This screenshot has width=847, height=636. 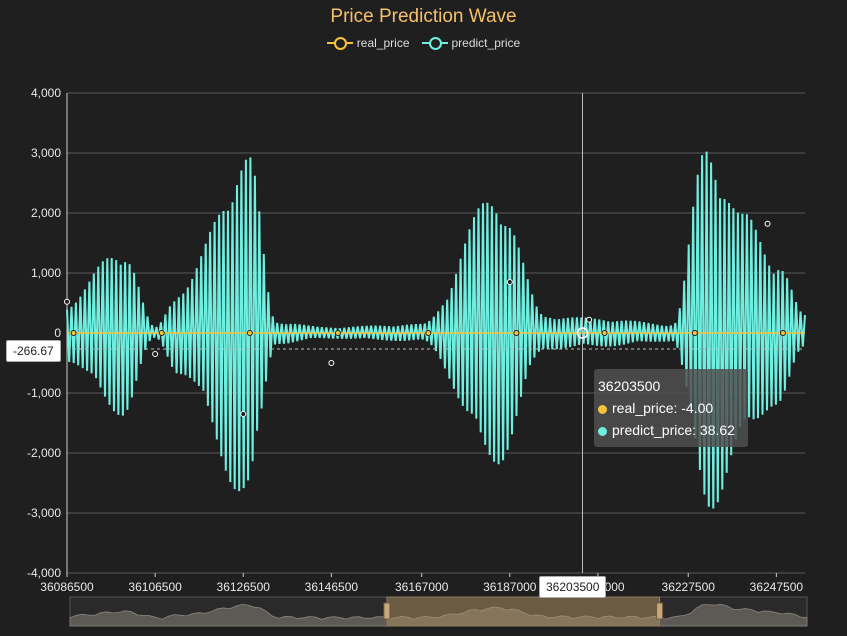 I want to click on zoom-preview-area, so click(x=438, y=615).